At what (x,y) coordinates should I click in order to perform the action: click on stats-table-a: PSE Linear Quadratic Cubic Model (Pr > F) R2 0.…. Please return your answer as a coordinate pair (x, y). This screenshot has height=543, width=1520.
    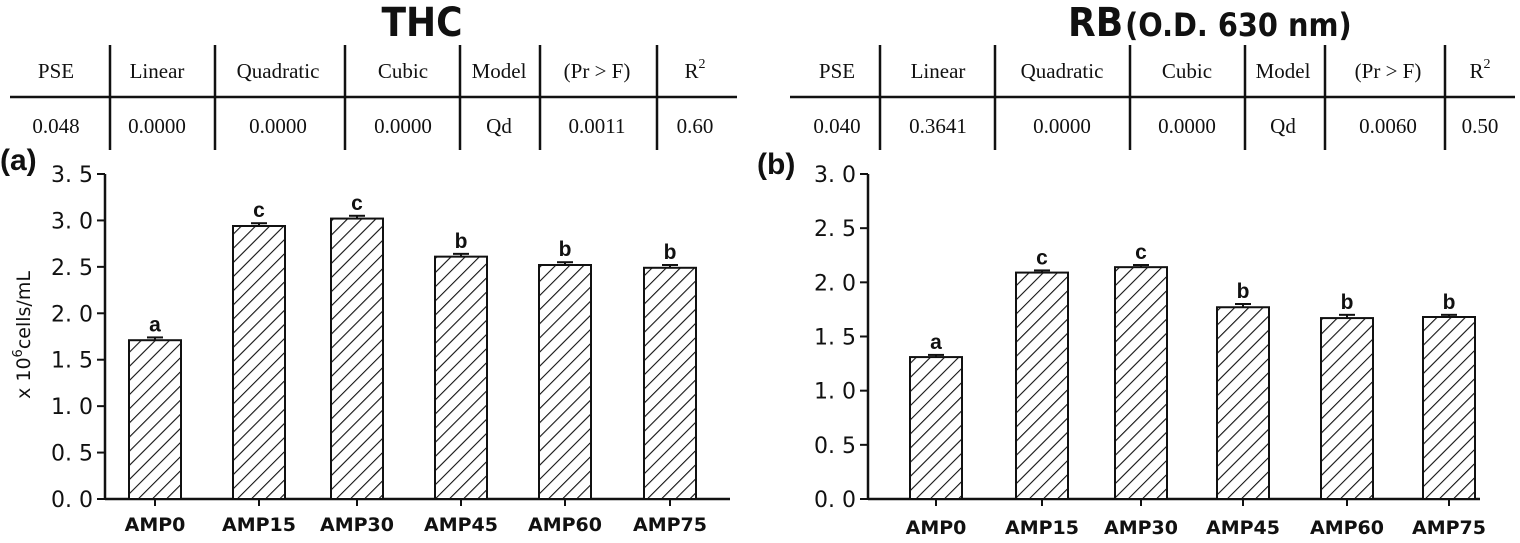
    Looking at the image, I should click on (373, 97).